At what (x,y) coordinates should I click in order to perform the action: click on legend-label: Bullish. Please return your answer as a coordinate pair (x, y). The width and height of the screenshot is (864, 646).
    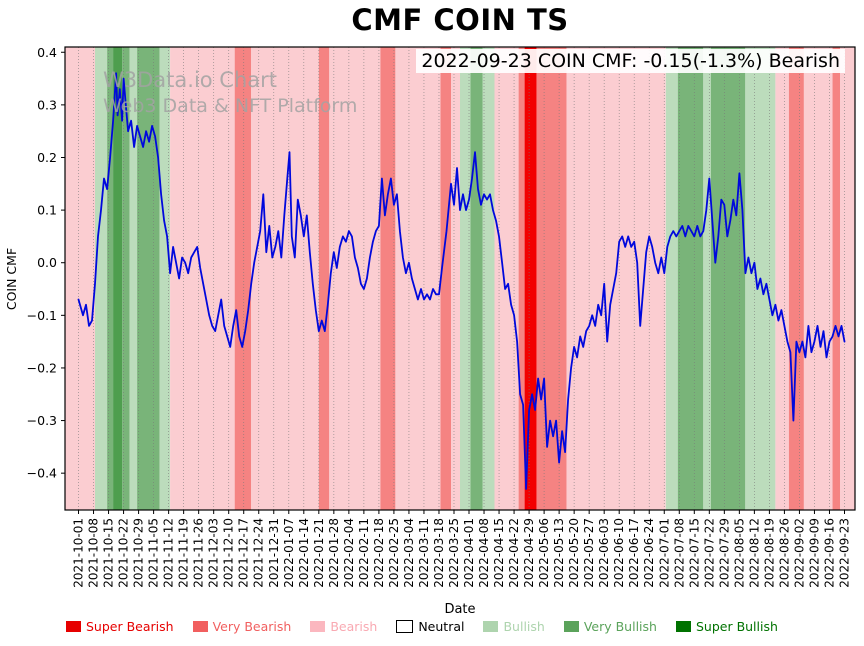
    Looking at the image, I should click on (524, 626).